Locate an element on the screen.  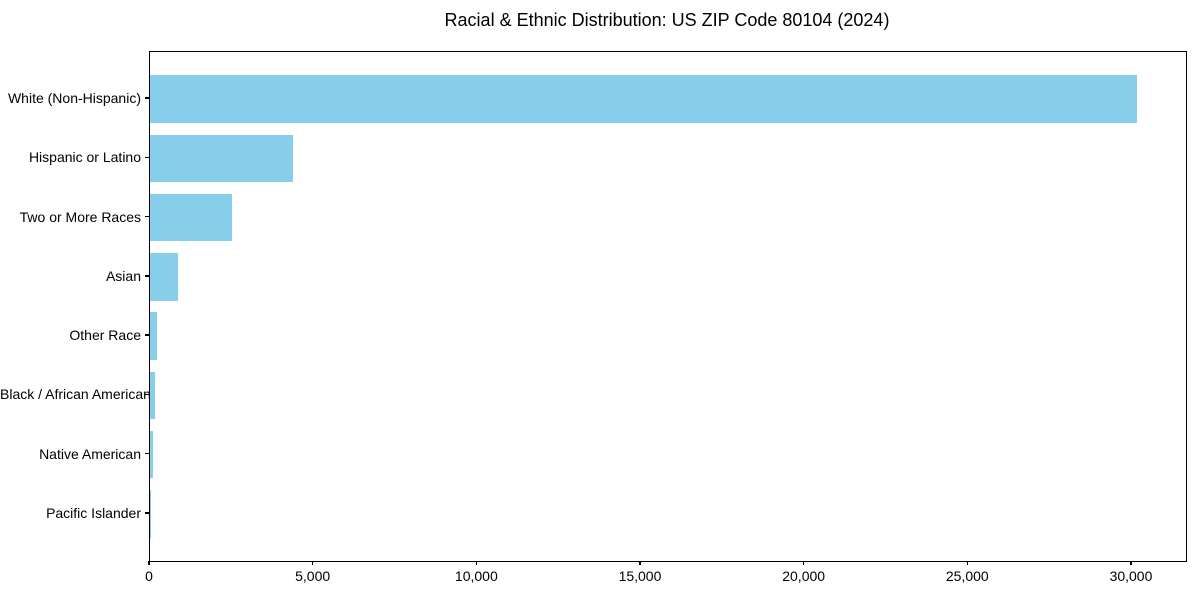
y-tick-label-asian: Asian is located at coordinates (123, 275).